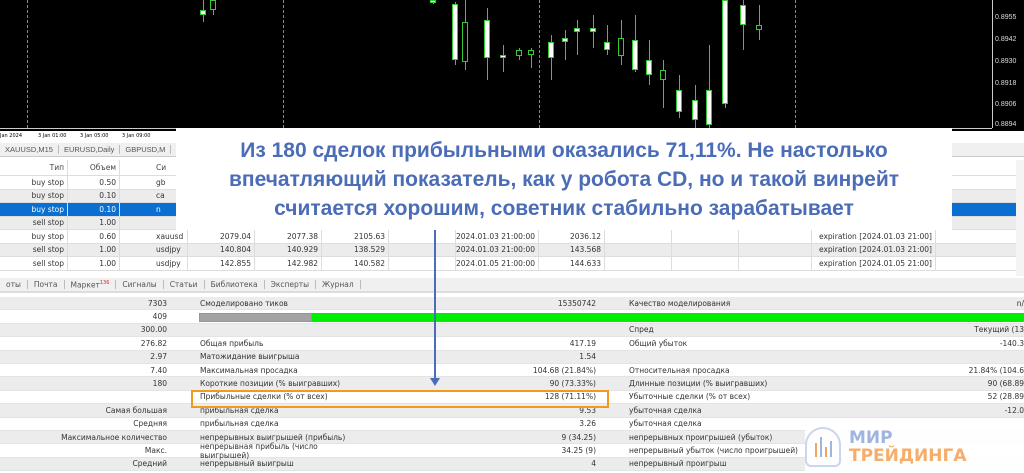 The height and width of the screenshot is (473, 1024). Describe the element at coordinates (291, 284) in the screenshot. I see `tab-experts: Эксперты` at that location.